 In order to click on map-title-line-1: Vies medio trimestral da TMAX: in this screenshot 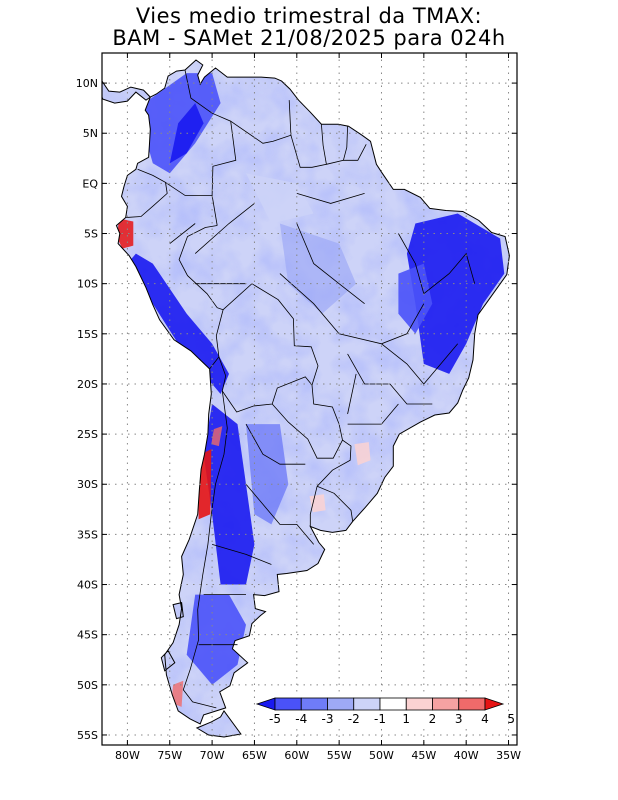, I will do `click(309, 16)`.